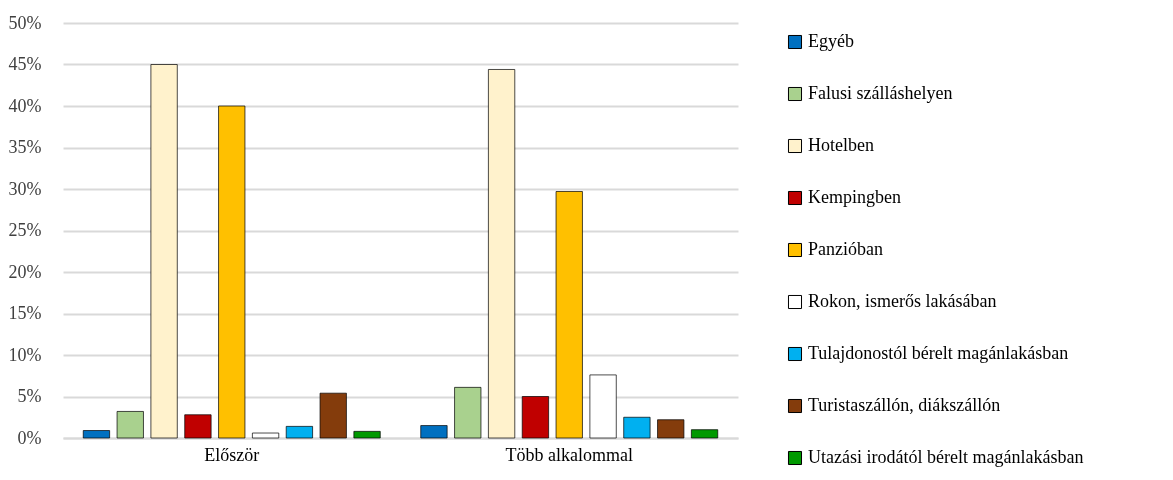 The image size is (1173, 480). Describe the element at coordinates (25, 354) in the screenshot. I see `y-tick-label: 10%` at that location.